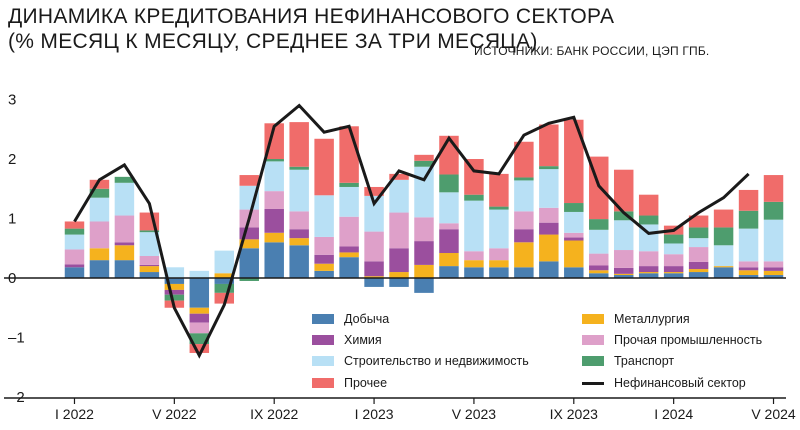 The height and width of the screenshot is (430, 800). I want to click on y-tick-label: 0, so click(12, 278).